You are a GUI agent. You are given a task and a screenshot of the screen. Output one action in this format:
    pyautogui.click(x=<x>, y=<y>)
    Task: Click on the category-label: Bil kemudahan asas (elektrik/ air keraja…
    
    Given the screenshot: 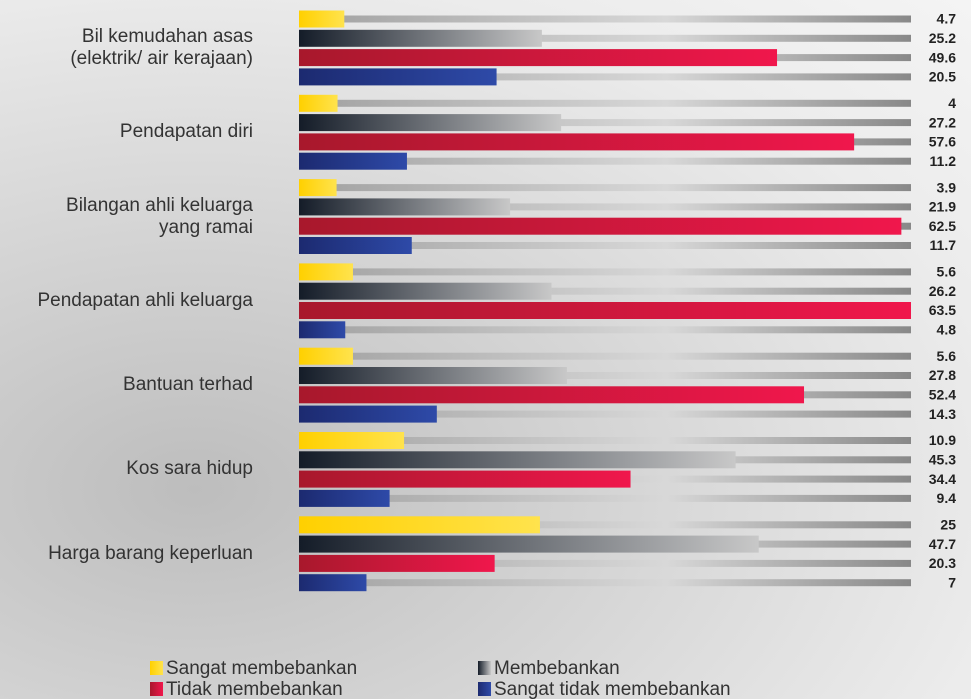 What is the action you would take?
    pyautogui.click(x=161, y=47)
    